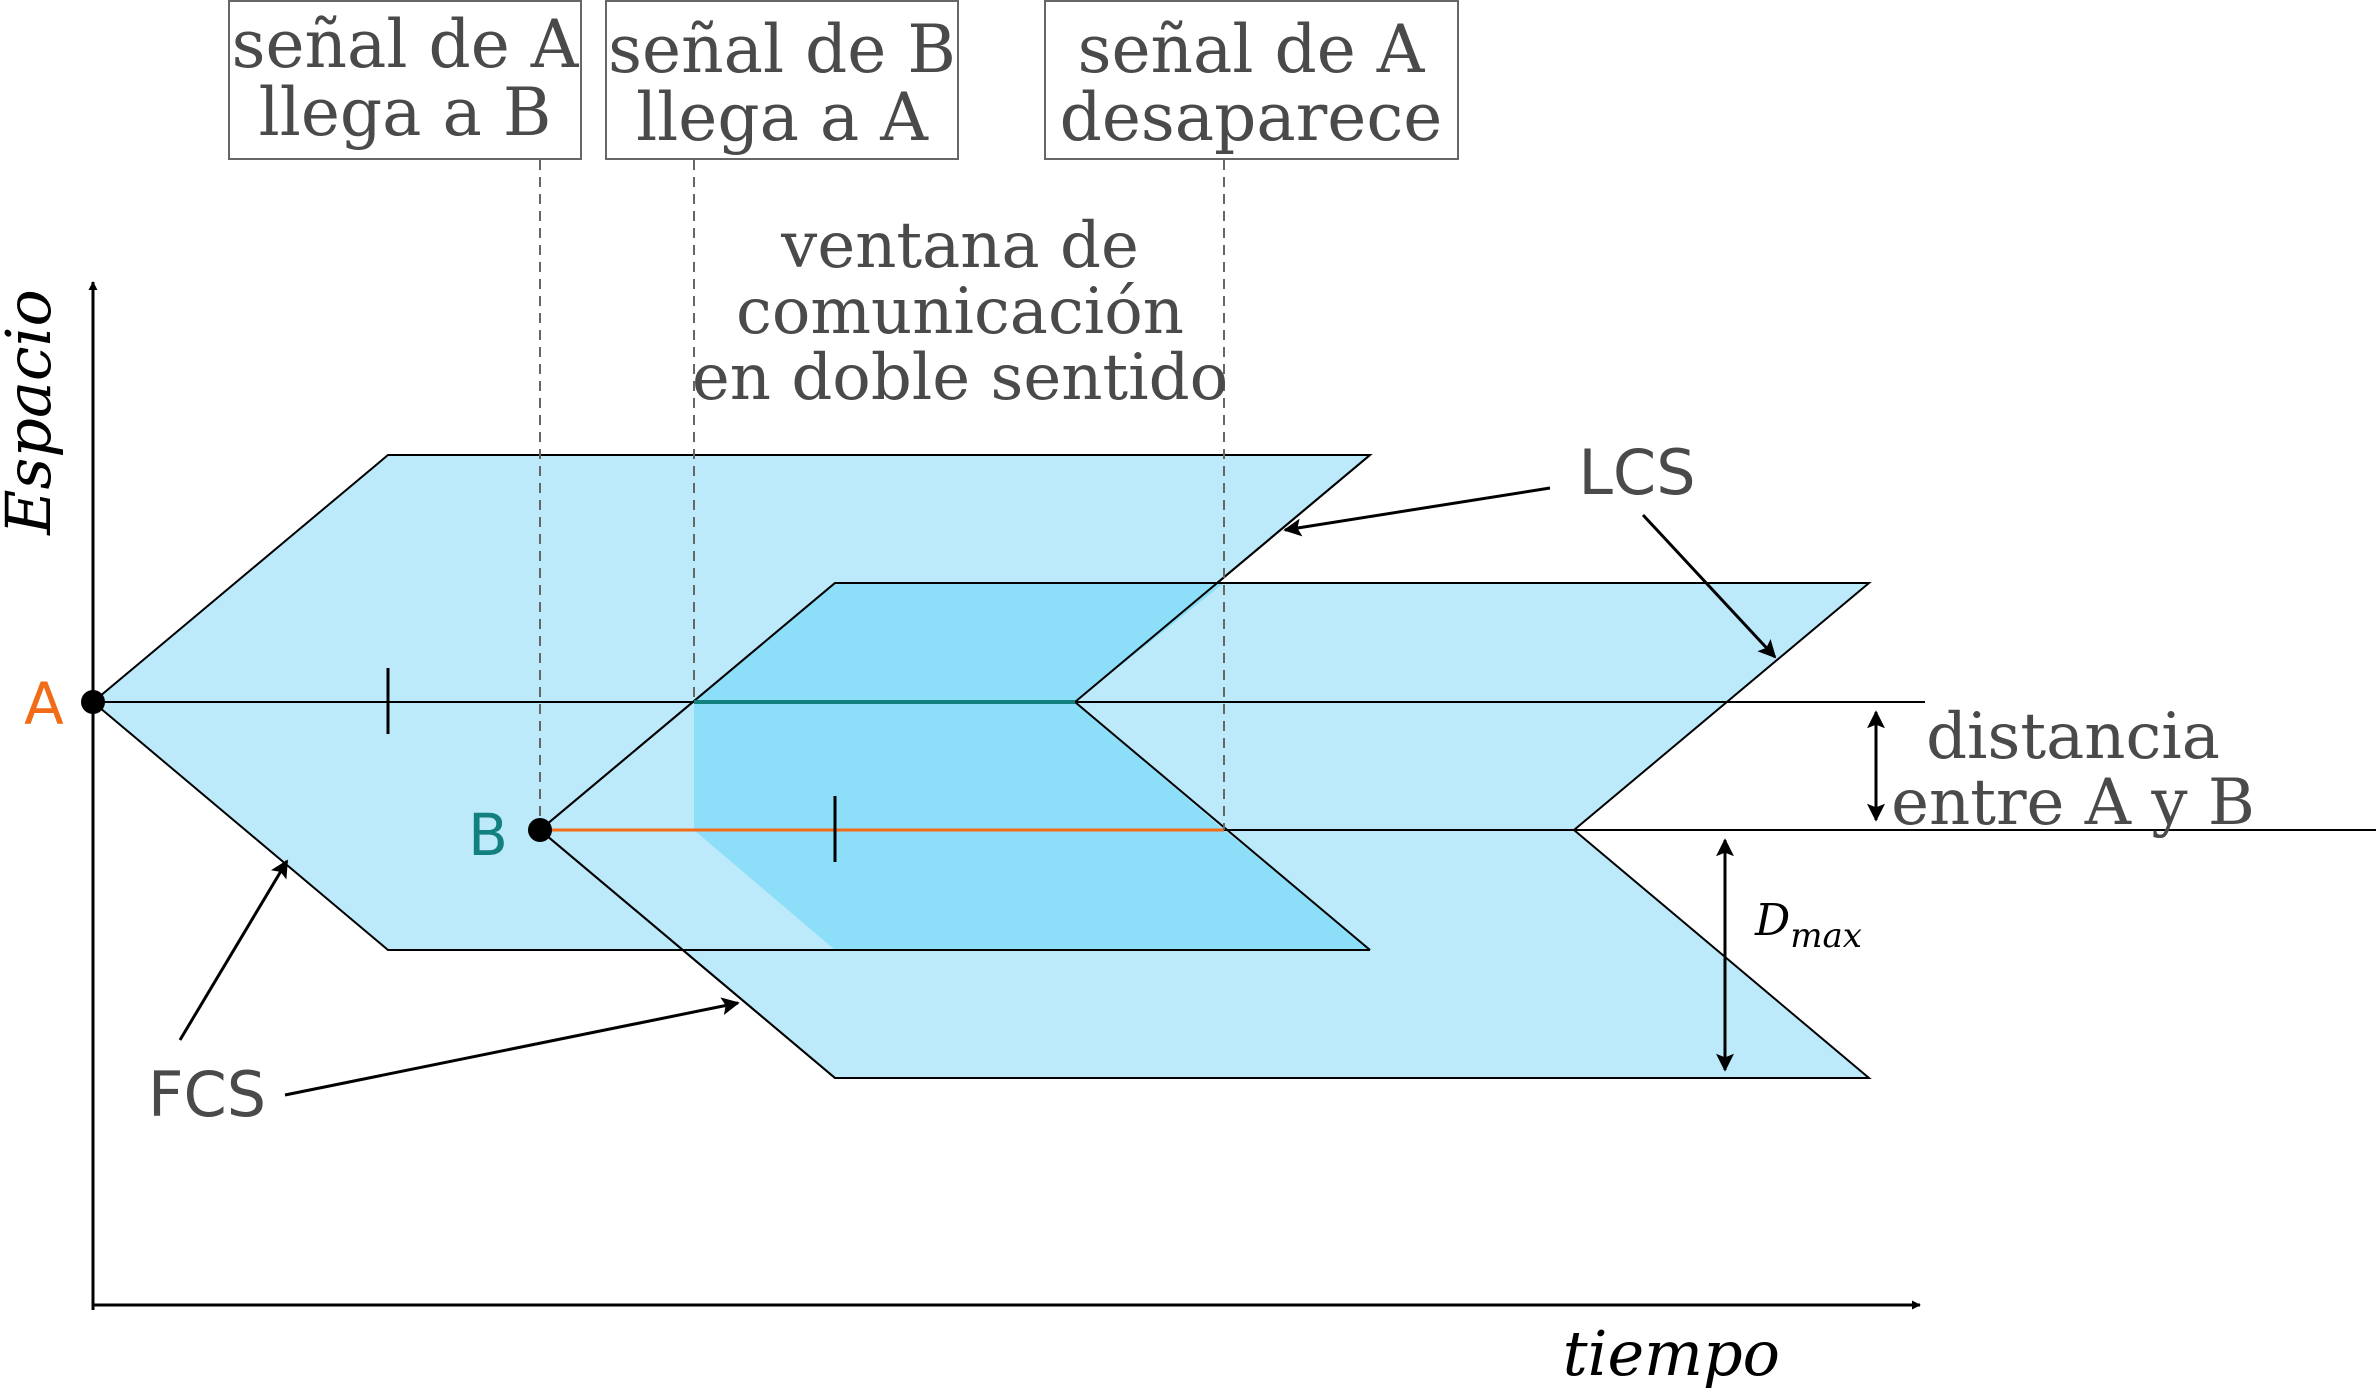 This screenshot has height=1389, width=2376. What do you see at coordinates (1772, 920) in the screenshot?
I see `dmax-main: D` at bounding box center [1772, 920].